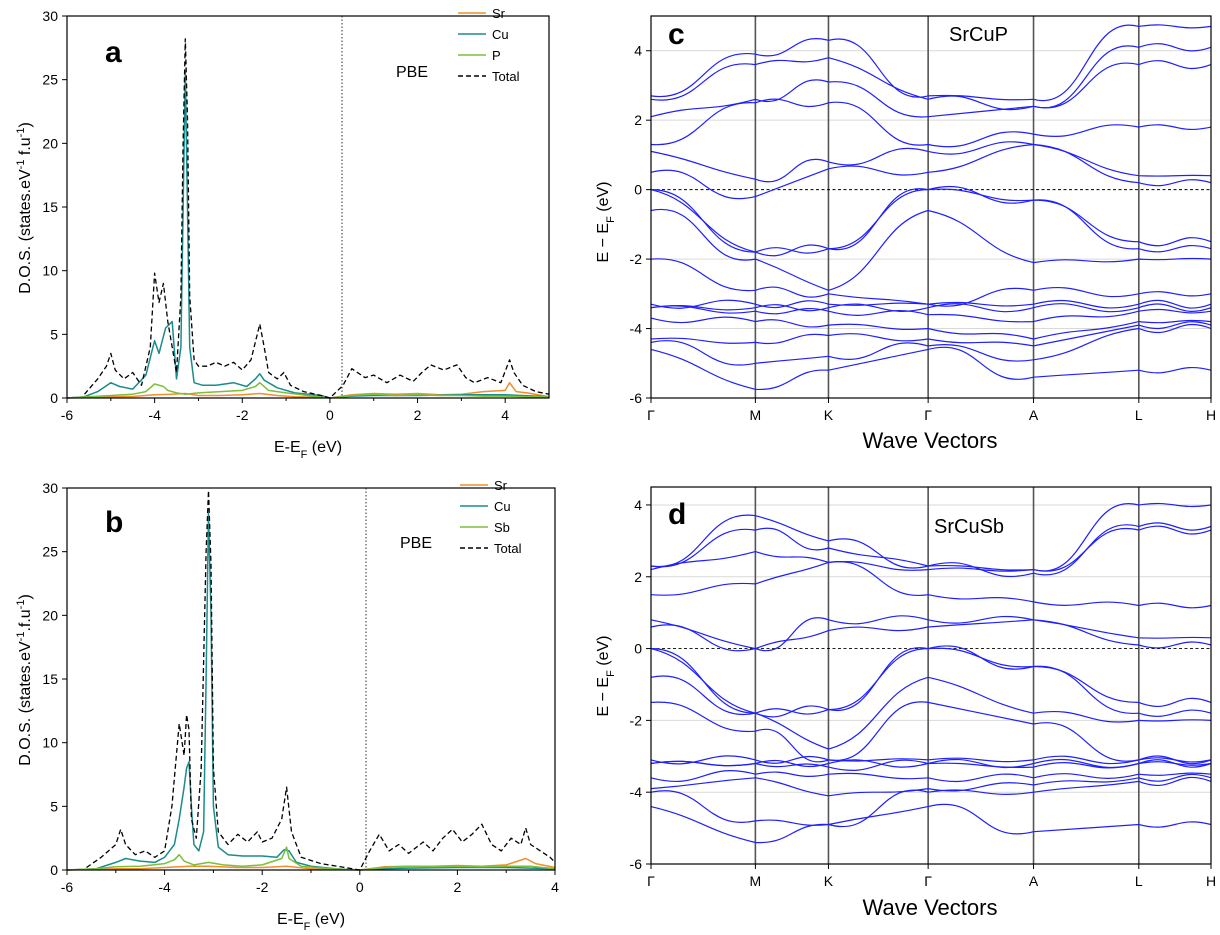  What do you see at coordinates (677, 514) in the screenshot?
I see `panel-label-d: d` at bounding box center [677, 514].